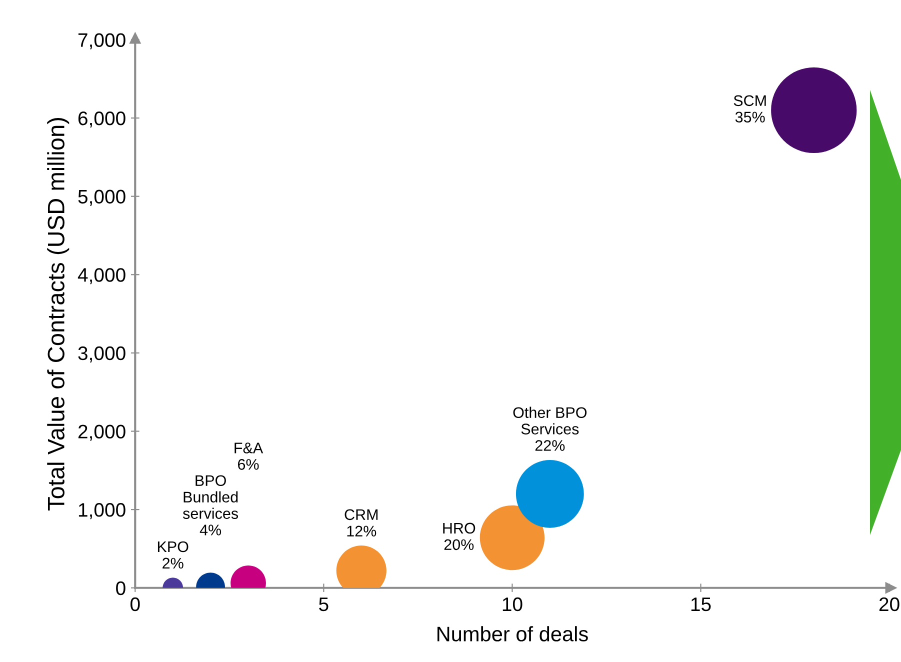 Image resolution: width=901 pixels, height=662 pixels. Describe the element at coordinates (459, 536) in the screenshot. I see `annotation: HRO 20%` at that location.